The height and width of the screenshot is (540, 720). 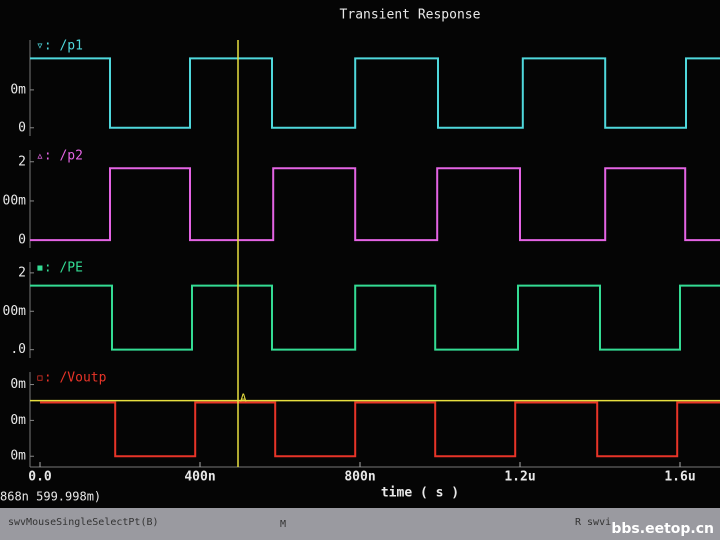 I want to click on chart-title: Transient Response, so click(x=410, y=15).